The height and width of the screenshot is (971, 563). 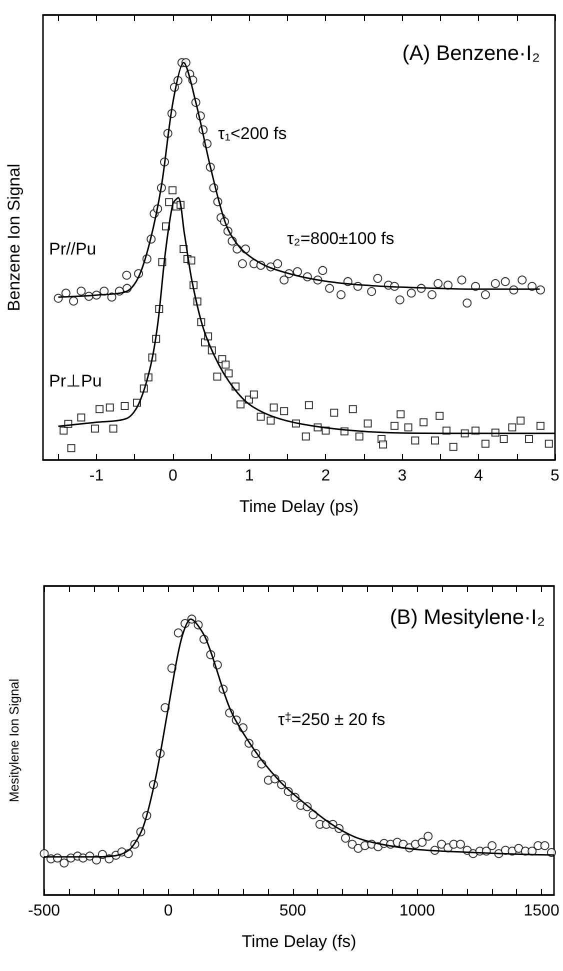 What do you see at coordinates (325, 476) in the screenshot?
I see `x-tick-label: 2` at bounding box center [325, 476].